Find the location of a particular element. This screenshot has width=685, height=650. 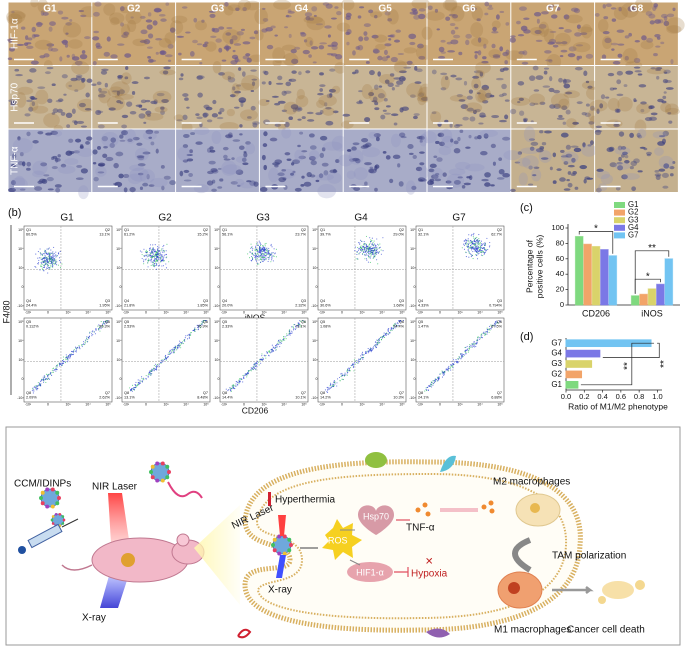

x-tick-label: 10³ is located at coordinates (68, 404).